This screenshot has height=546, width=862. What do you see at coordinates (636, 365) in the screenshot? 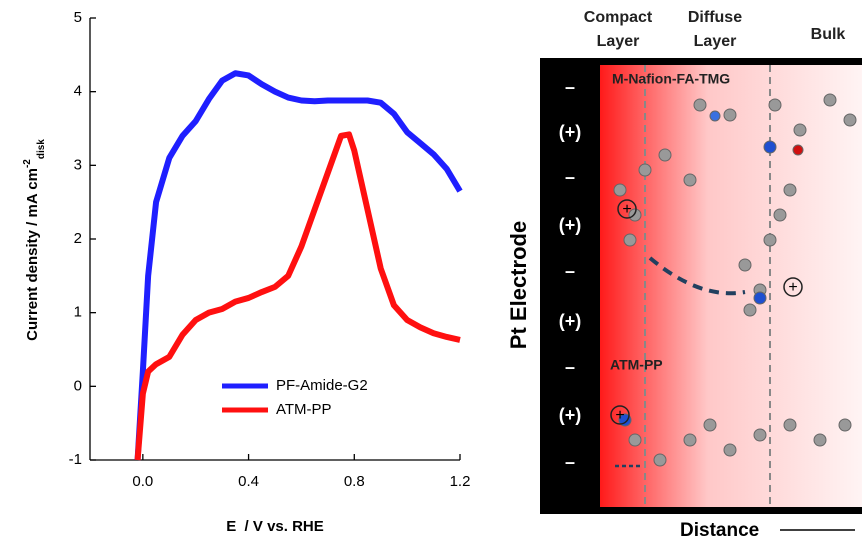
I see `molecule-label: ATM-PP` at bounding box center [636, 365].